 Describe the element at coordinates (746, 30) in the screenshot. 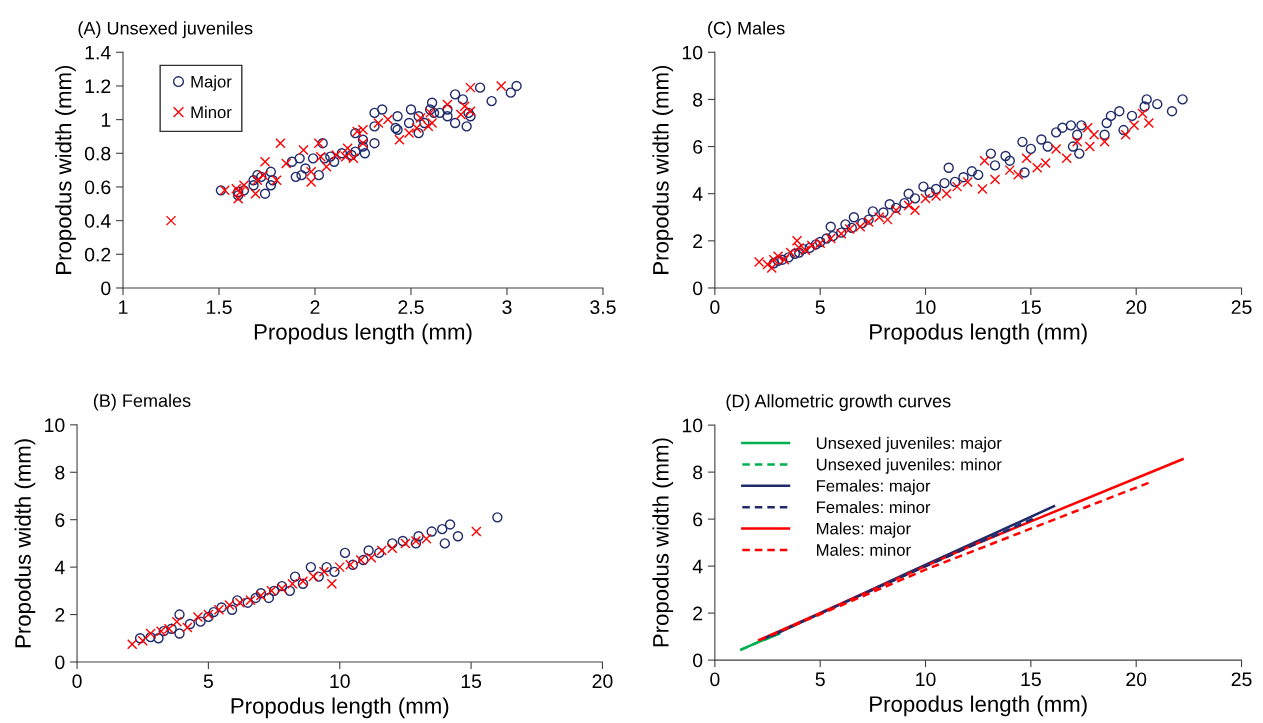

I see `chart-title: (C) Males` at that location.